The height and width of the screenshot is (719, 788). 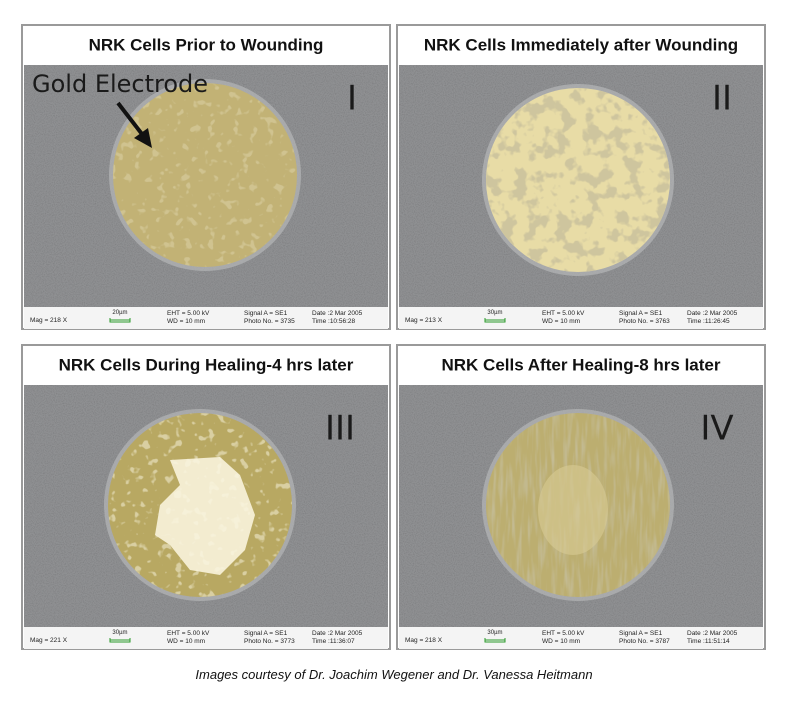 What do you see at coordinates (424, 320) in the screenshot?
I see `info-mag: Mag = 213 X` at bounding box center [424, 320].